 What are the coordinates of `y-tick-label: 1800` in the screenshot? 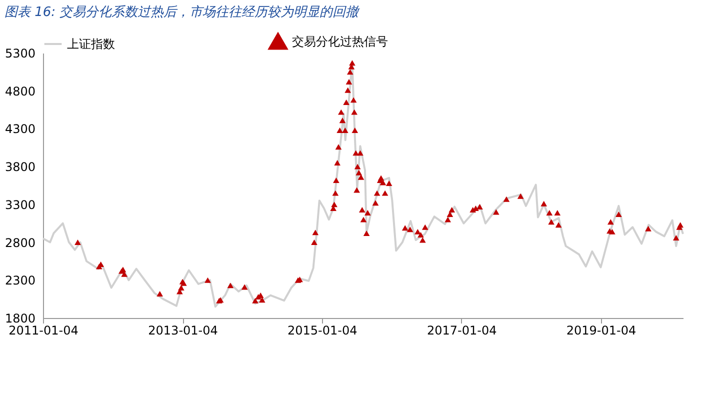 It's located at (20, 319).